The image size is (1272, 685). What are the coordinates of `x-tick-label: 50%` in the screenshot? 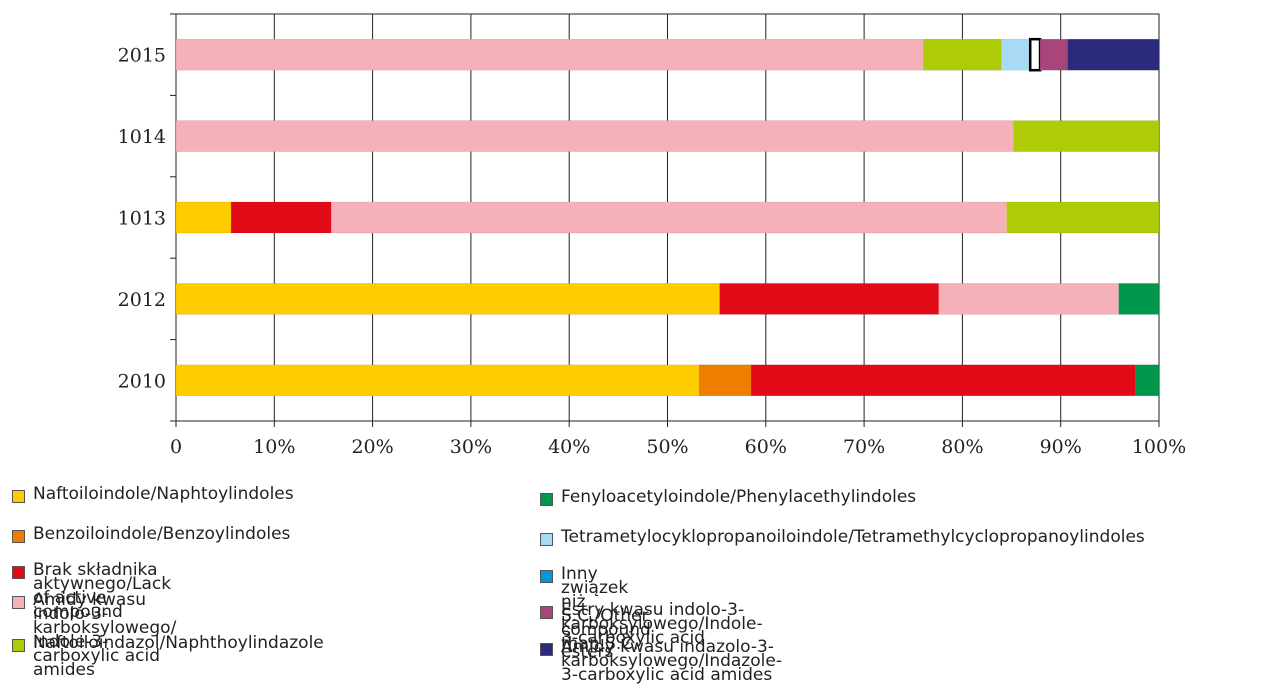 It's located at (667, 447).